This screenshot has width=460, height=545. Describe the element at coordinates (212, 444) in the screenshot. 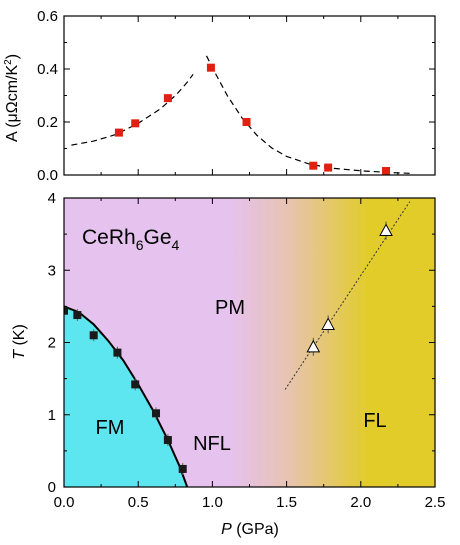

I see `region-label-nfl: NFL` at that location.